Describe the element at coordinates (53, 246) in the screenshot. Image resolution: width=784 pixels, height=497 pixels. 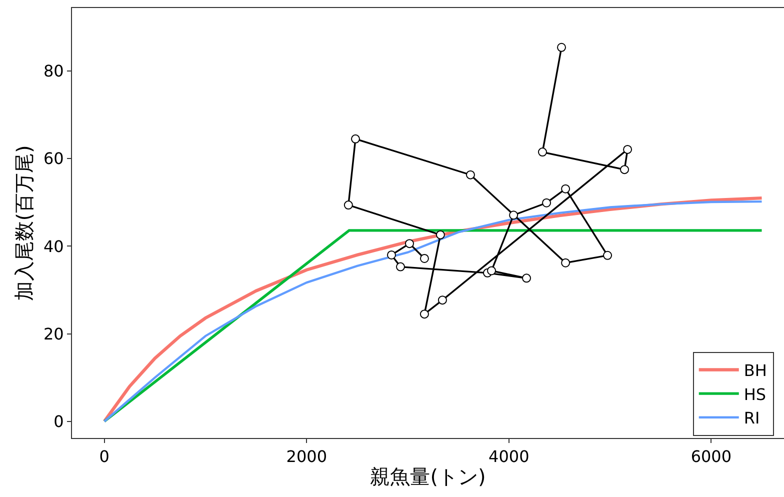
I see `y-tick-label: 40` at that location.